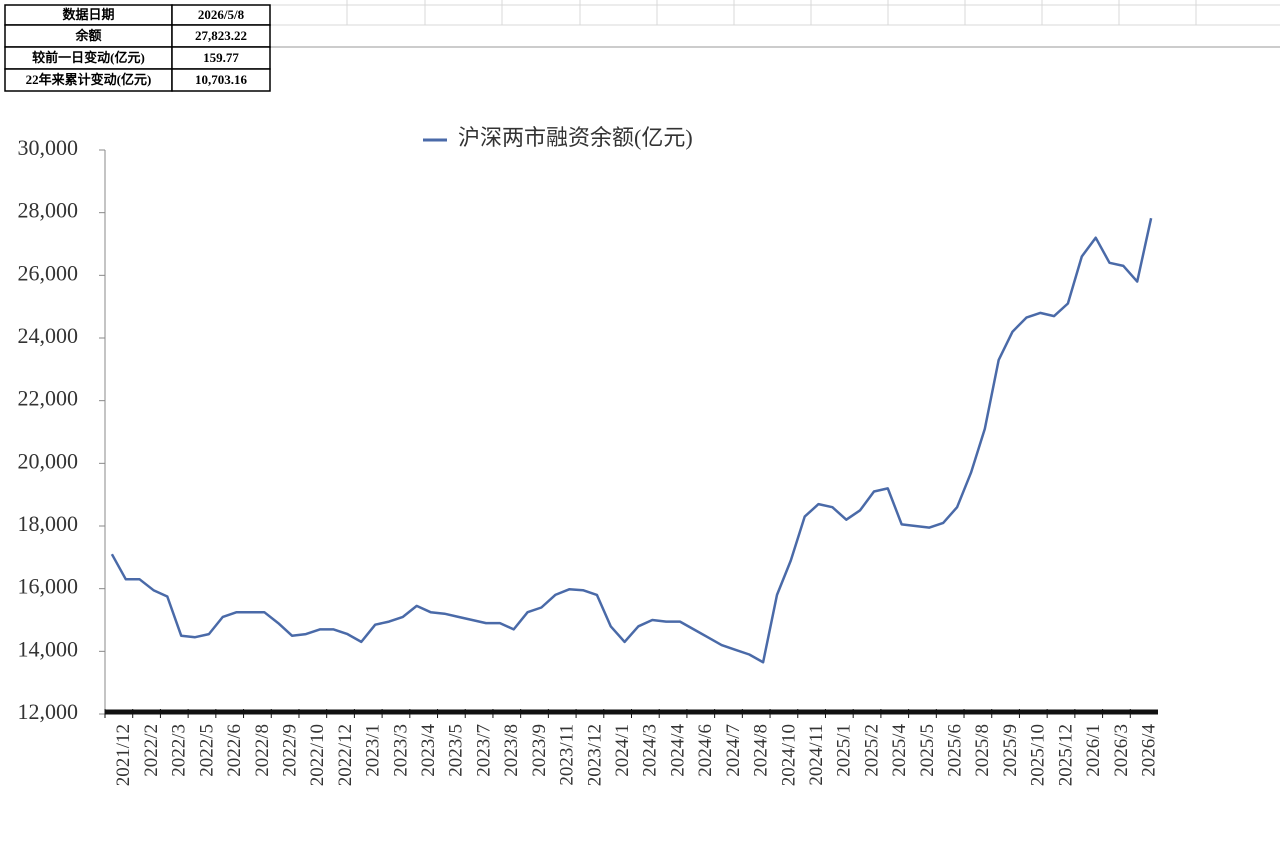 This screenshot has height=861, width=1280. What do you see at coordinates (844, 750) in the screenshot?
I see `x-tick-label: 2025/1` at bounding box center [844, 750].